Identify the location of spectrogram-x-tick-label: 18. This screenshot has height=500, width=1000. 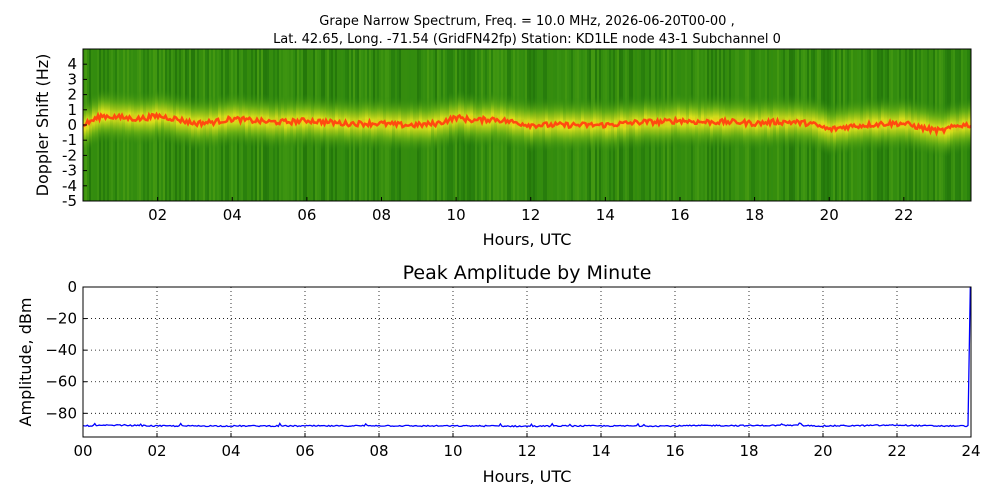
(754, 215).